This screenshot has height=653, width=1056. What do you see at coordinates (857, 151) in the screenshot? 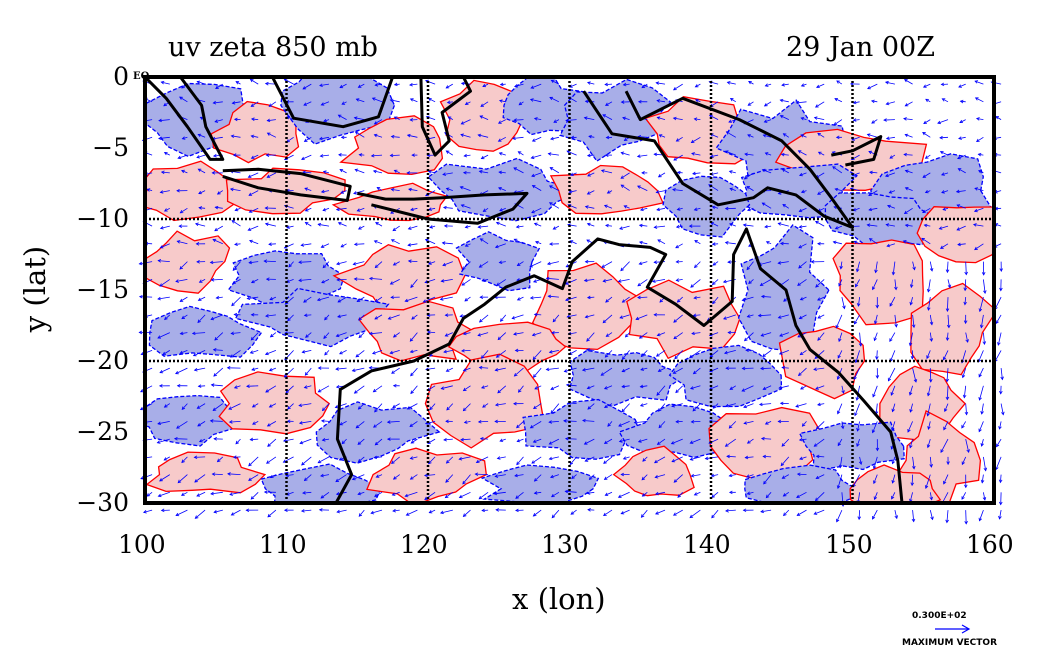
I see `new-britain-coast` at bounding box center [857, 151].